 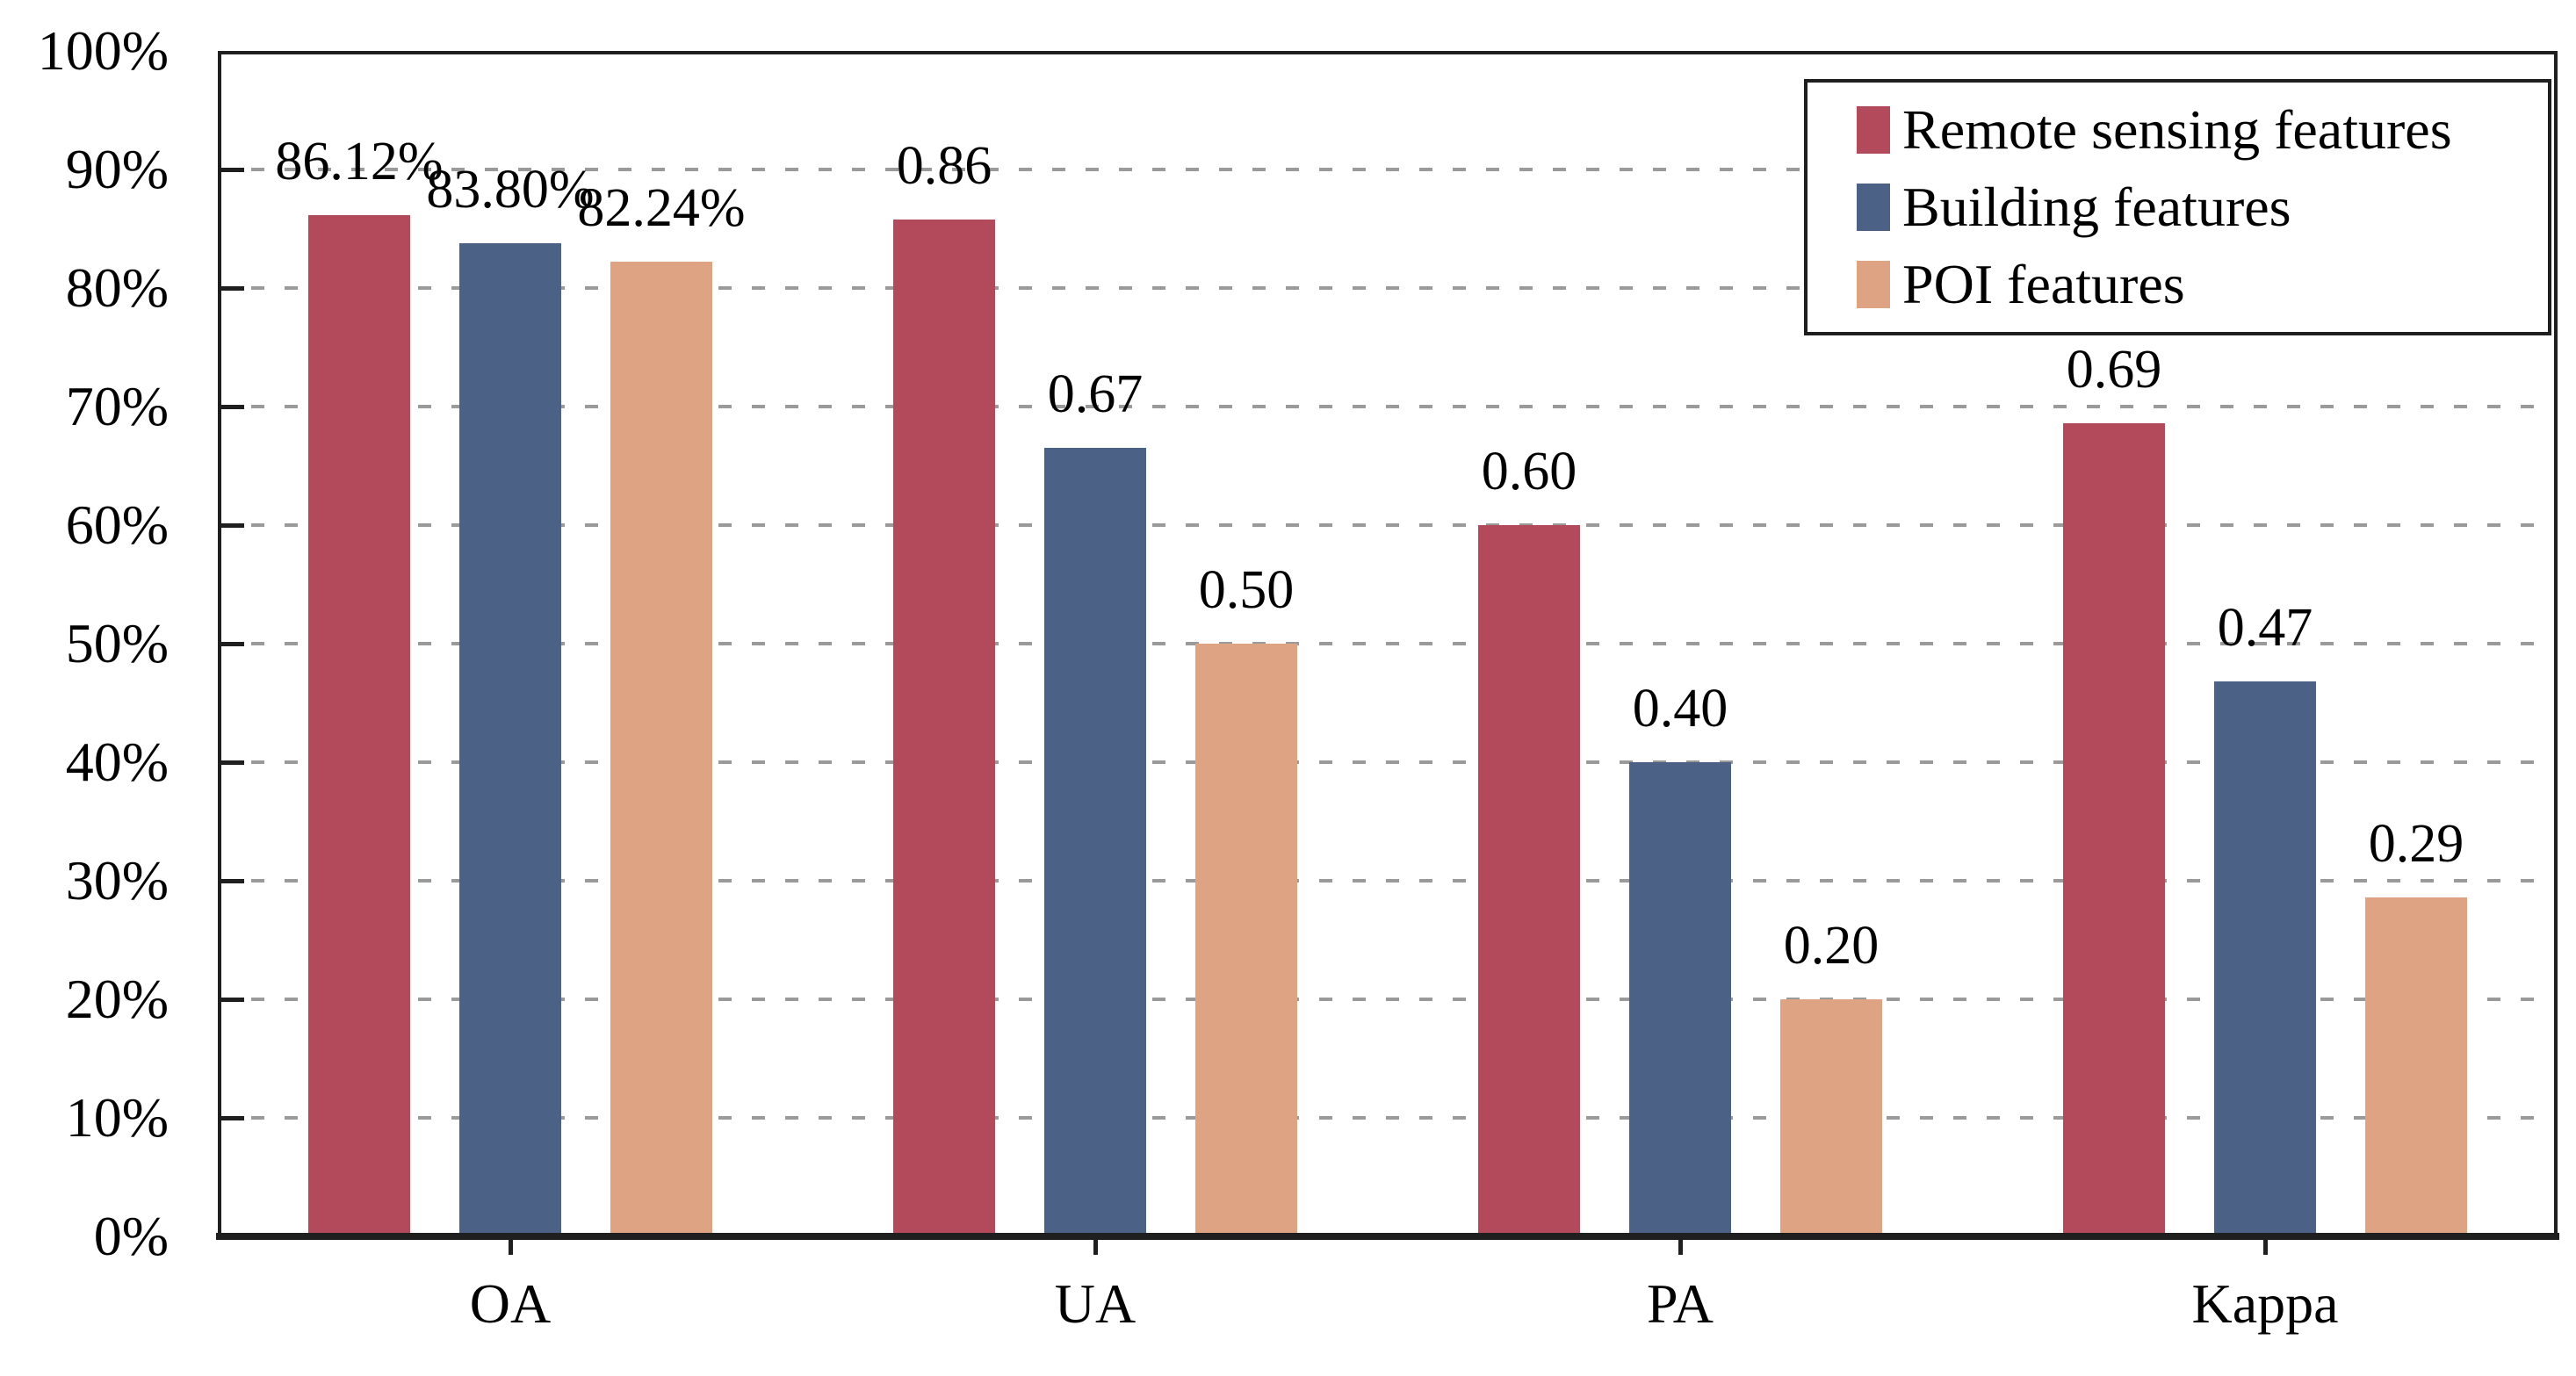 I want to click on bar-value-label-UA-series-0: 0.86, so click(x=944, y=165).